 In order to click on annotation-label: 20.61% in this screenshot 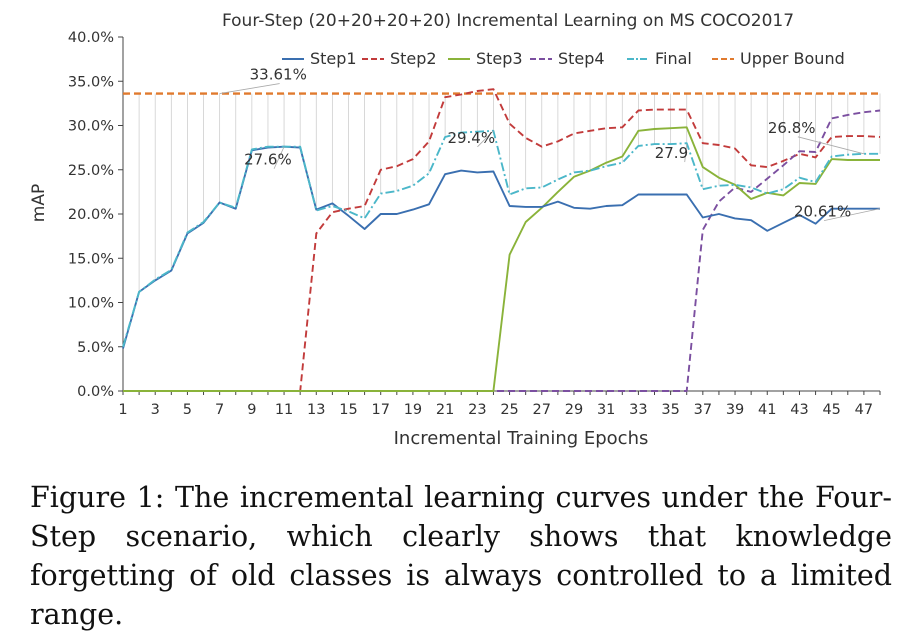, I will do `click(822, 212)`.